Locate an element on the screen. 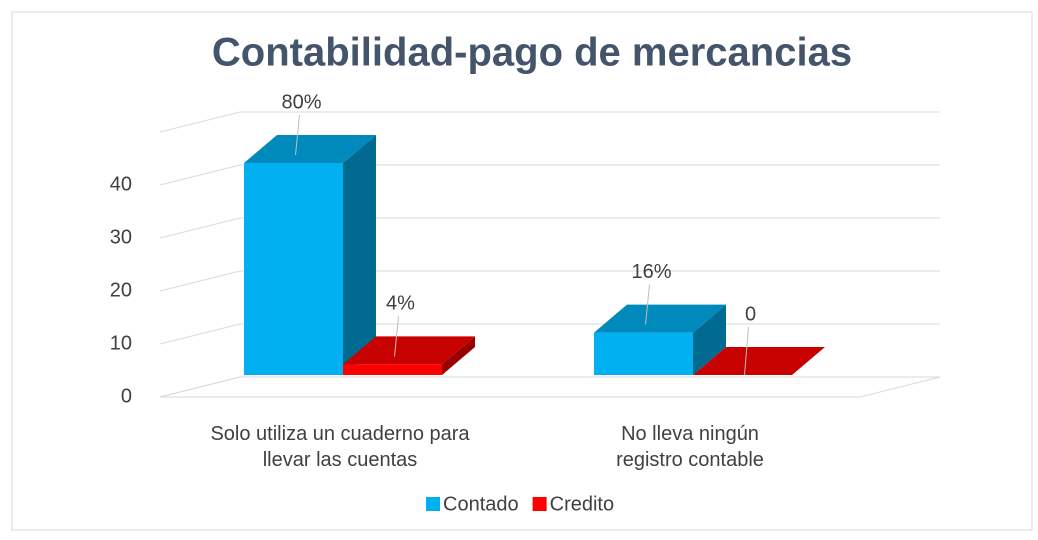  y-tick-label: 0 is located at coordinates (126, 396).